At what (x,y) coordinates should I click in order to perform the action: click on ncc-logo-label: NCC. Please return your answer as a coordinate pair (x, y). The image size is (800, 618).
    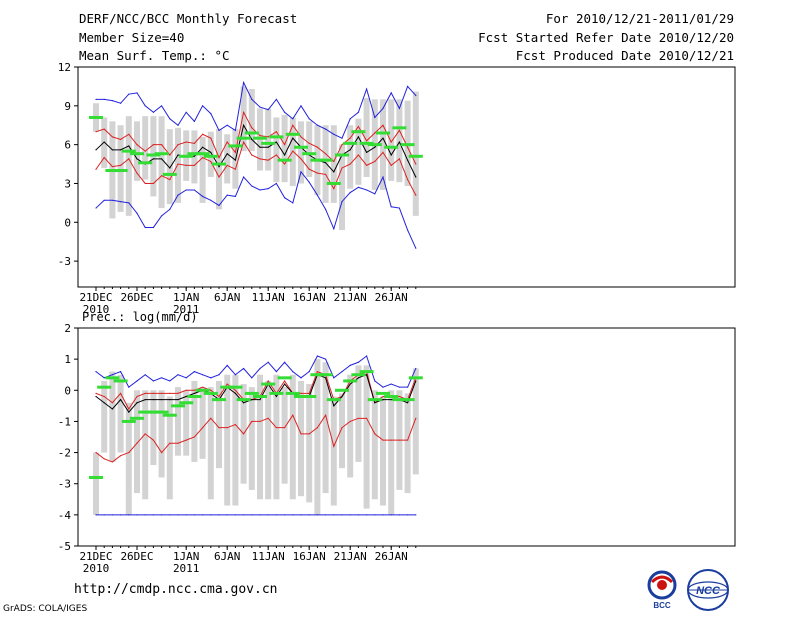
    Looking at the image, I should click on (708, 591).